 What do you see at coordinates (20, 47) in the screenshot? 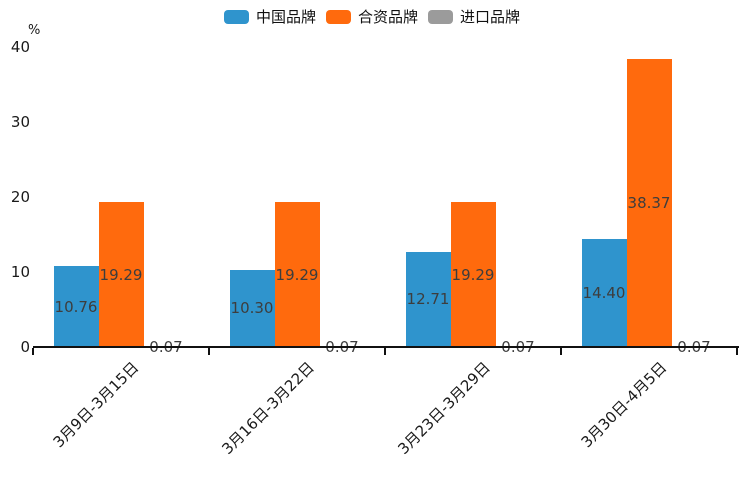
I see `y-tick-label: 40` at bounding box center [20, 47].